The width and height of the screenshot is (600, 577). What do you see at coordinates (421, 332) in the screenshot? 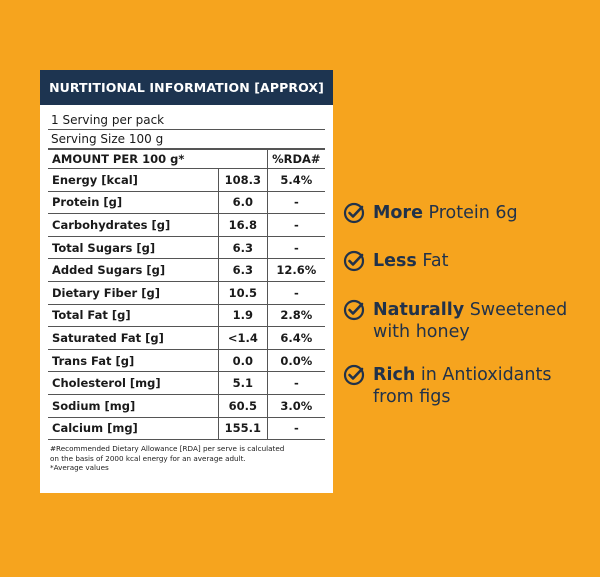
I see `claim-text-line2: with honey` at bounding box center [421, 332].